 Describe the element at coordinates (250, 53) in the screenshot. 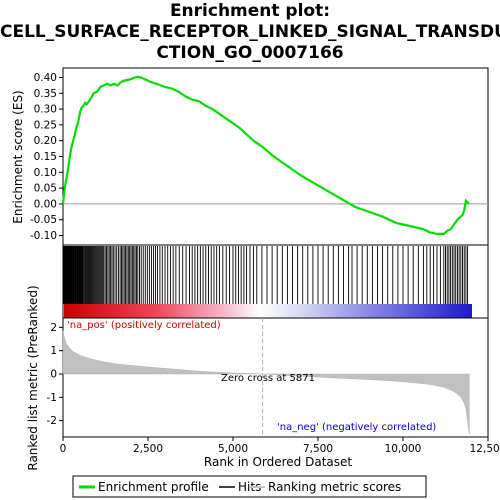

I see `title-line-3: CTION_GO_0007166` at that location.